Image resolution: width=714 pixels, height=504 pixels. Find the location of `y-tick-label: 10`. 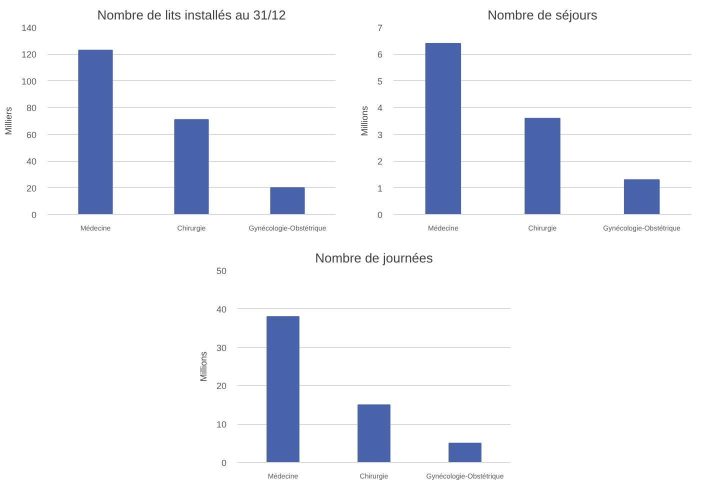

y-tick-label: 10 is located at coordinates (221, 425).